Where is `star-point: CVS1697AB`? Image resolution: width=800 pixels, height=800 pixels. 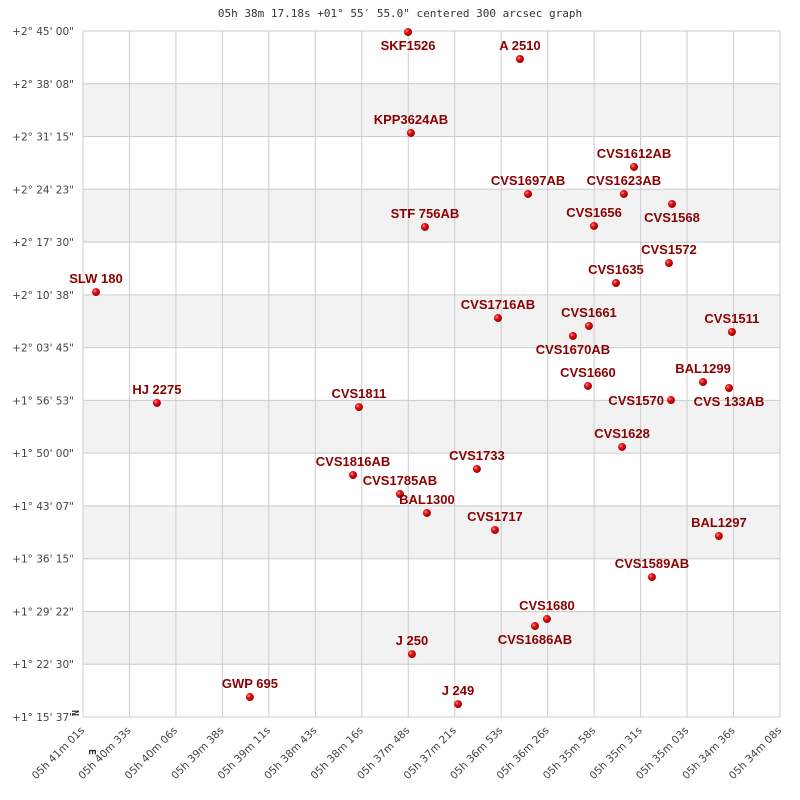
star-point: CVS1697AB is located at coordinates (528, 185).